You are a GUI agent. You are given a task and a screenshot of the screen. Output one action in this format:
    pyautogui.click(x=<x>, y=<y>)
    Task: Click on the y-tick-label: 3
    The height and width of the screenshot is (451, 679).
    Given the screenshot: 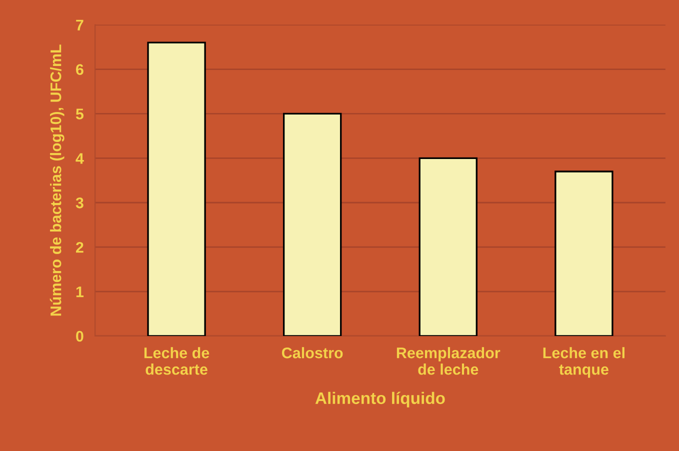 What is the action you would take?
    pyautogui.click(x=80, y=202)
    